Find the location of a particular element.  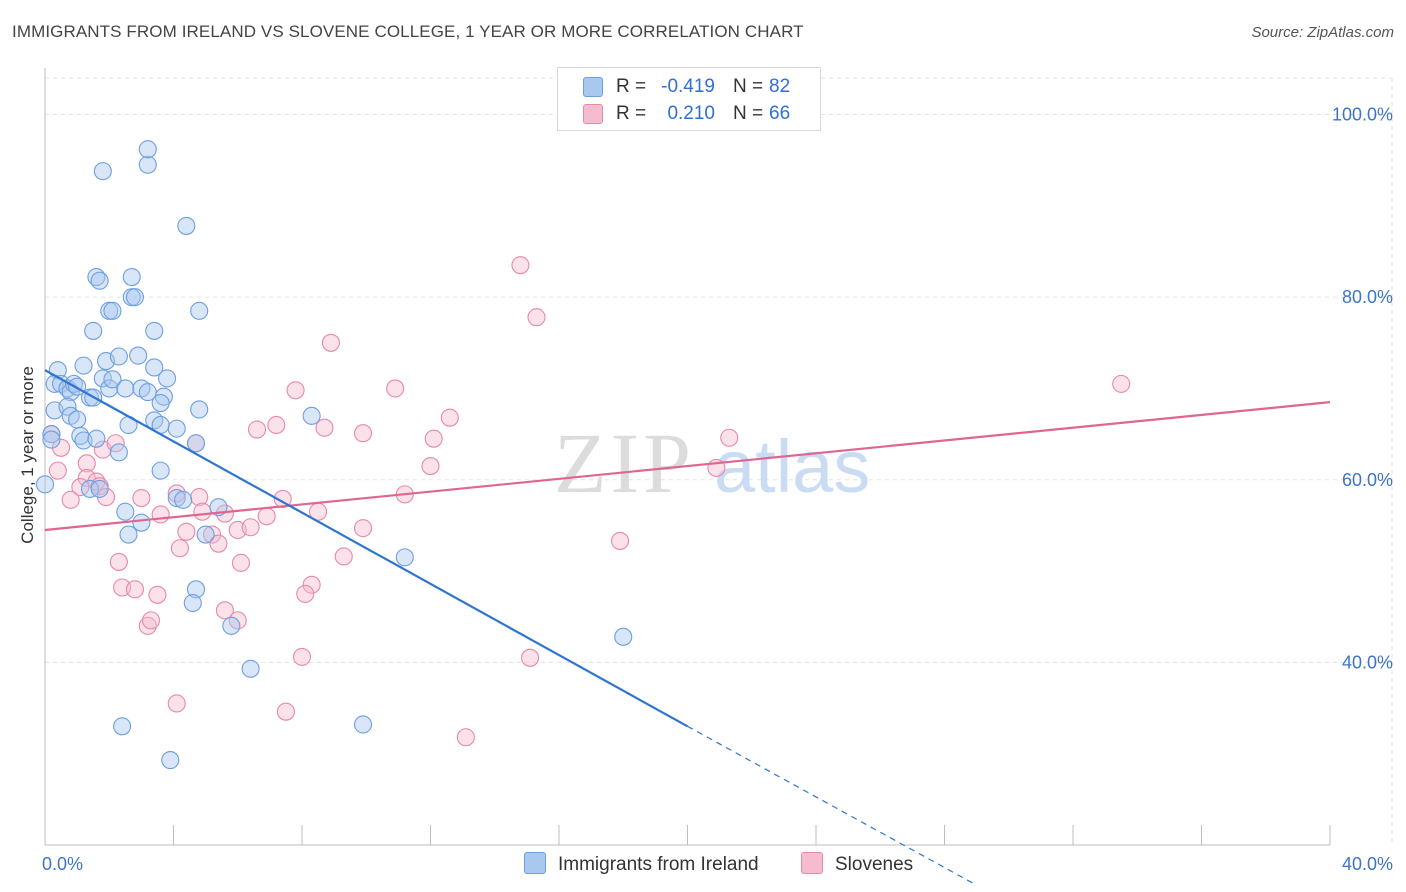

y-tick-label: 100.0% is located at coordinates (1362, 115).